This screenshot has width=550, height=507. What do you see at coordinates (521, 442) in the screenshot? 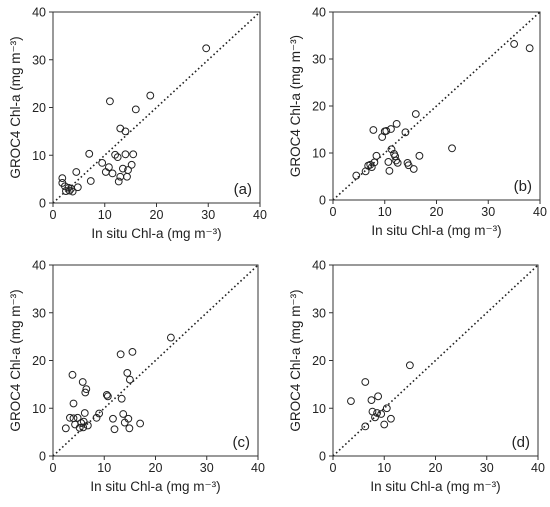
I see `panel-label-d: (d)` at bounding box center [521, 442].